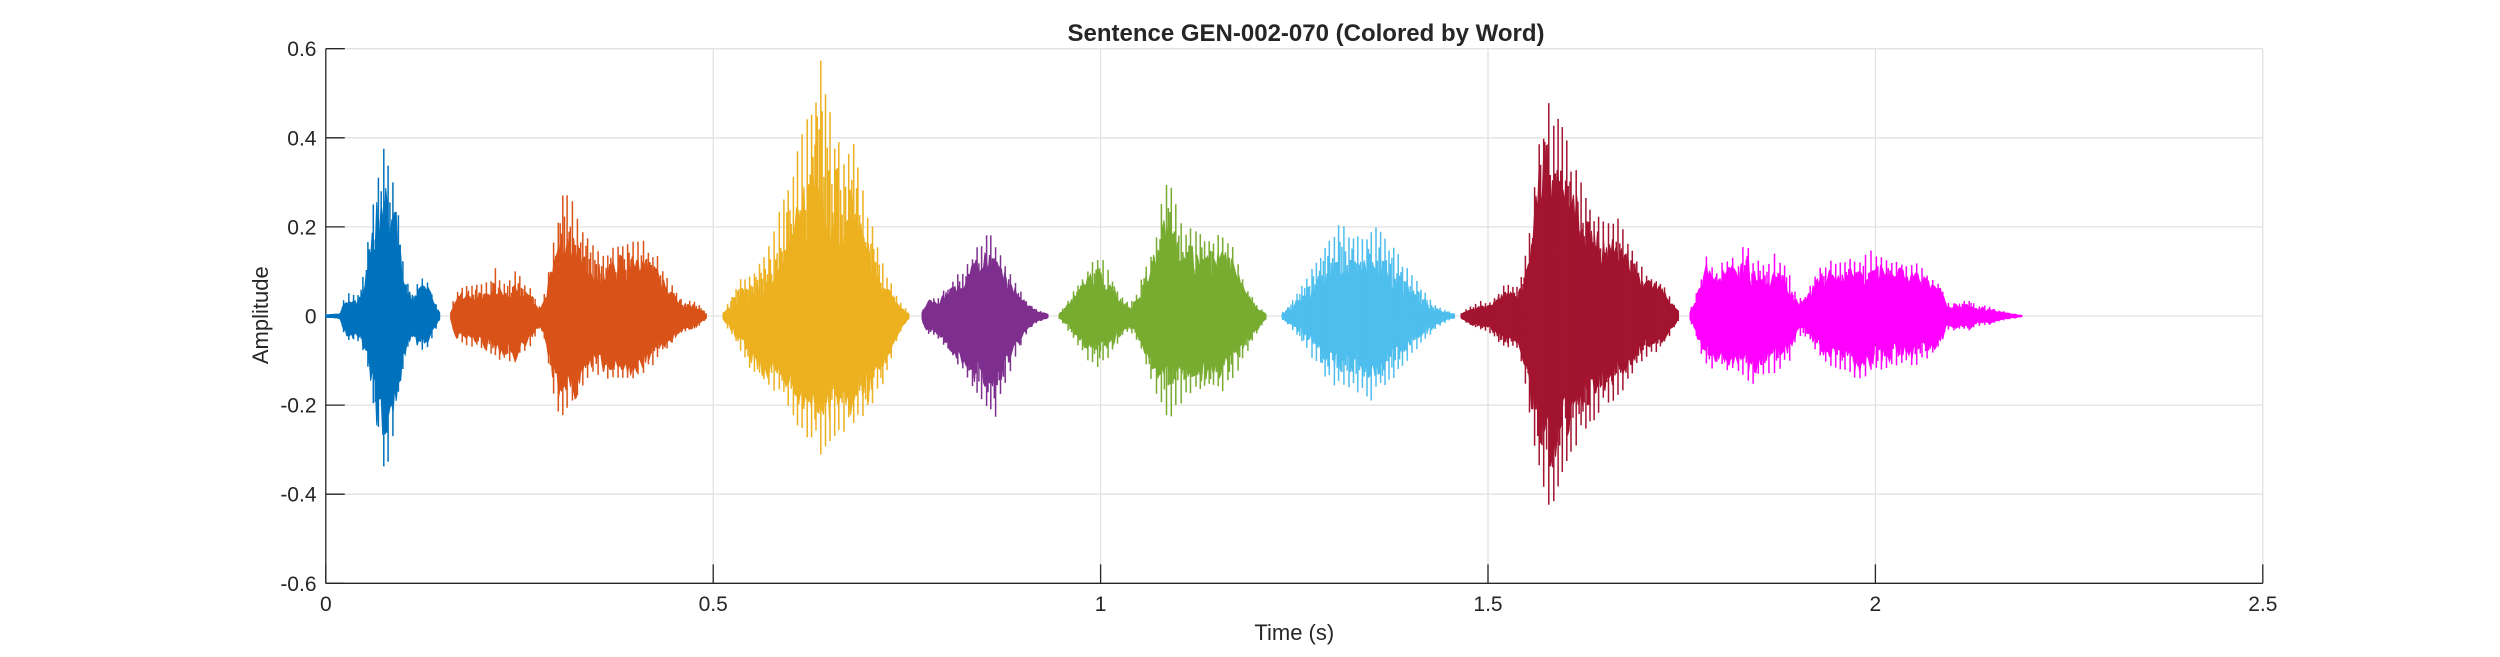 Image resolution: width=2500 pixels, height=657 pixels. Describe the element at coordinates (2262, 604) in the screenshot. I see `svg-text: 2.5` at that location.